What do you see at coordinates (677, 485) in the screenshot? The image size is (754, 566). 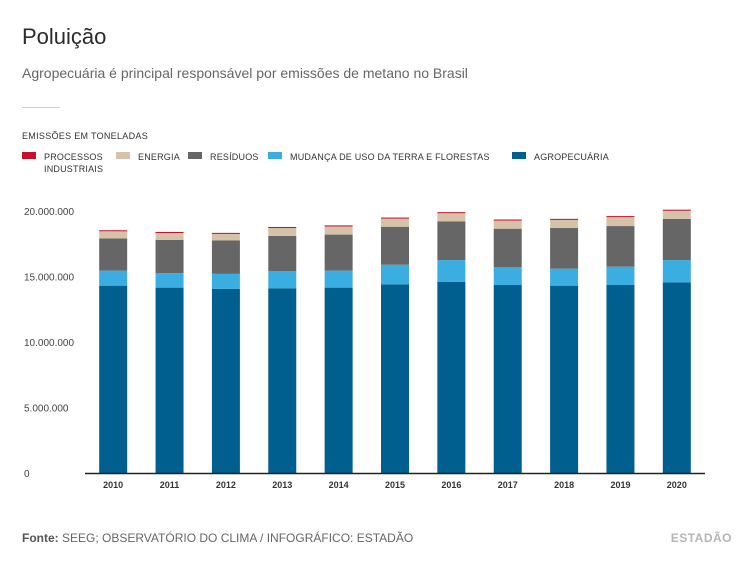 I see `x-tick-label: 2020` at bounding box center [677, 485].